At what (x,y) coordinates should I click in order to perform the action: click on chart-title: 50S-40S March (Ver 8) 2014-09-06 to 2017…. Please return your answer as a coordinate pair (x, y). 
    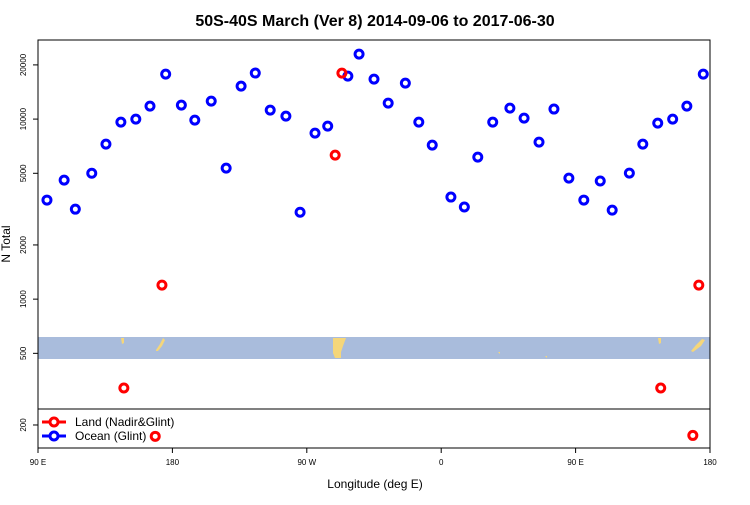
    Looking at the image, I should click on (374, 21).